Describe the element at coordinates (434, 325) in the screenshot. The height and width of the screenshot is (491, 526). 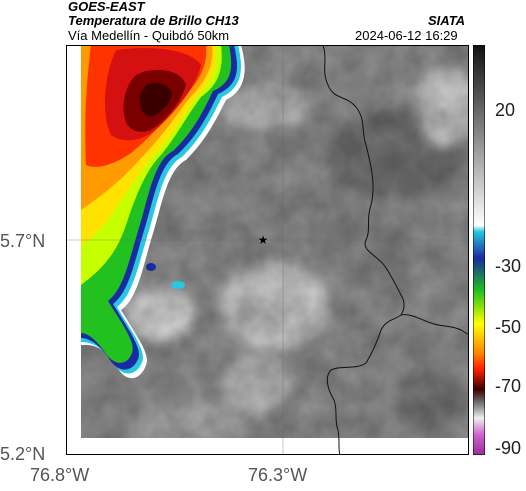
I see `department-boundary-east` at that location.